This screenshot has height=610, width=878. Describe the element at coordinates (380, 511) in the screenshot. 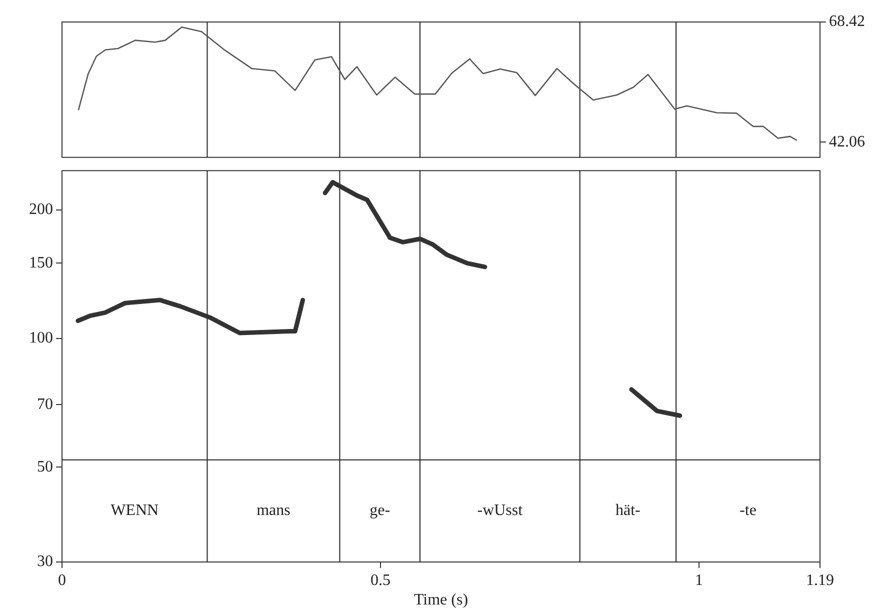

I see `annotation: ge-` at that location.